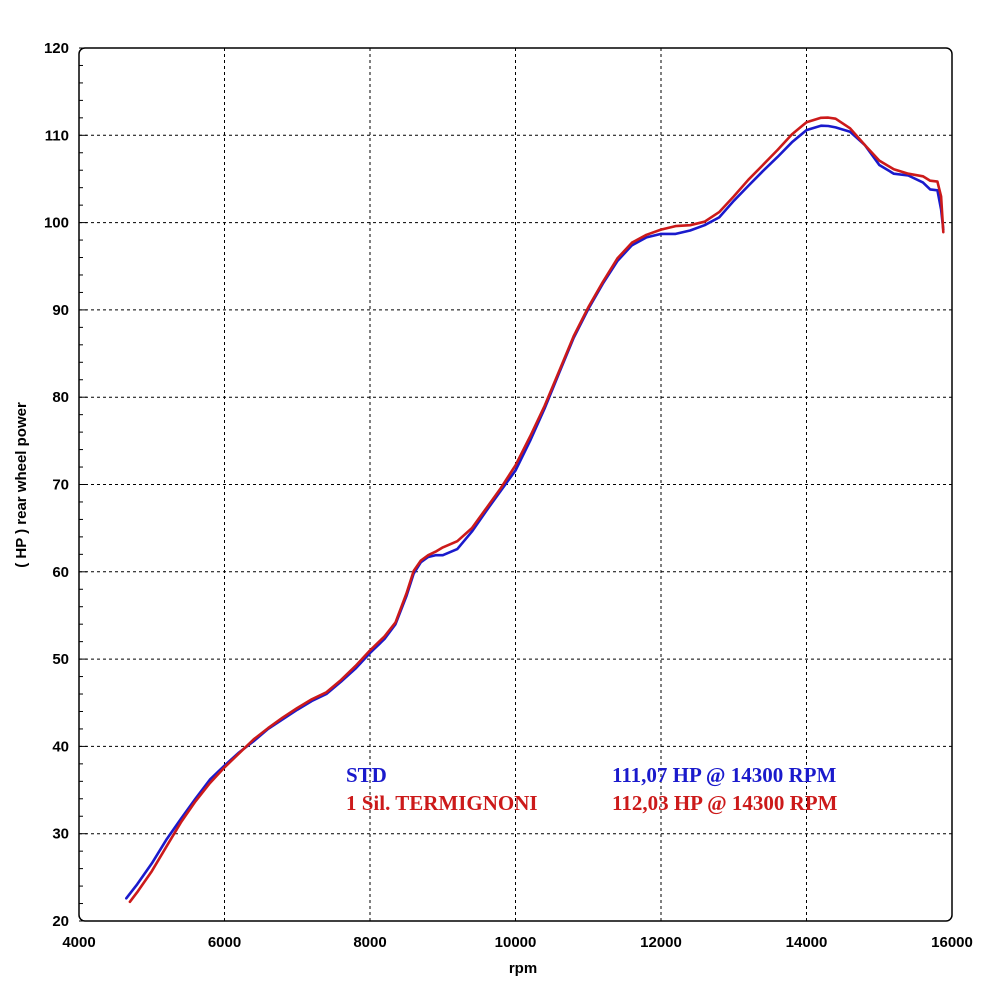 This screenshot has height=1000, width=1000. I want to click on y-tick-label-20: 20, so click(60, 921).